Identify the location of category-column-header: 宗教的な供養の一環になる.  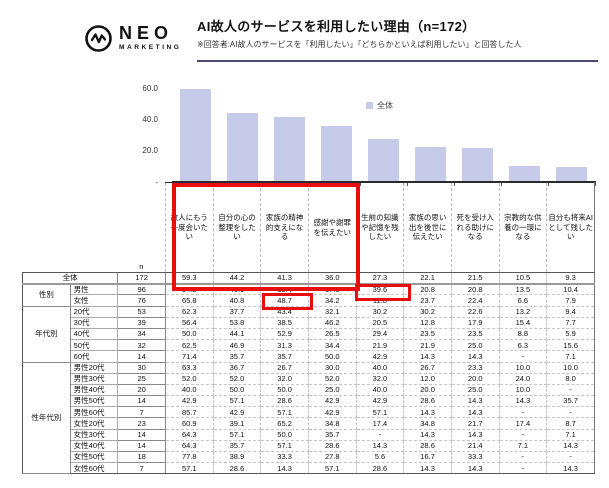
(523, 227).